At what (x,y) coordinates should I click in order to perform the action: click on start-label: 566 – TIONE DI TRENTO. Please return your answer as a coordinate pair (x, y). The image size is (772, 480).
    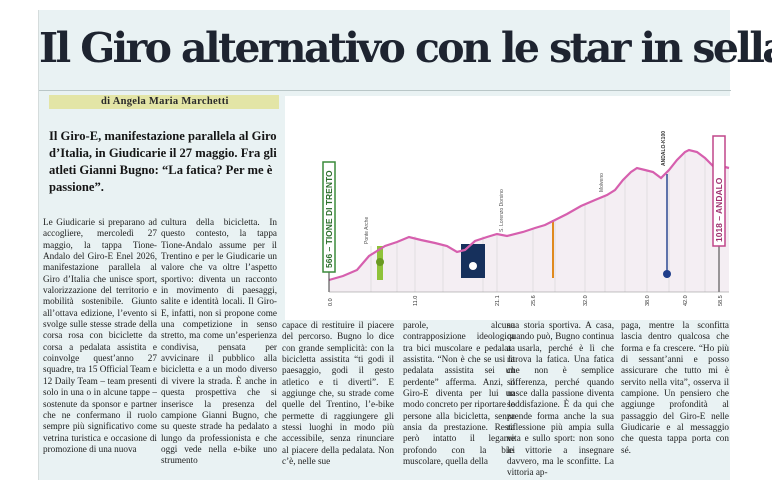
    Looking at the image, I should click on (329, 219).